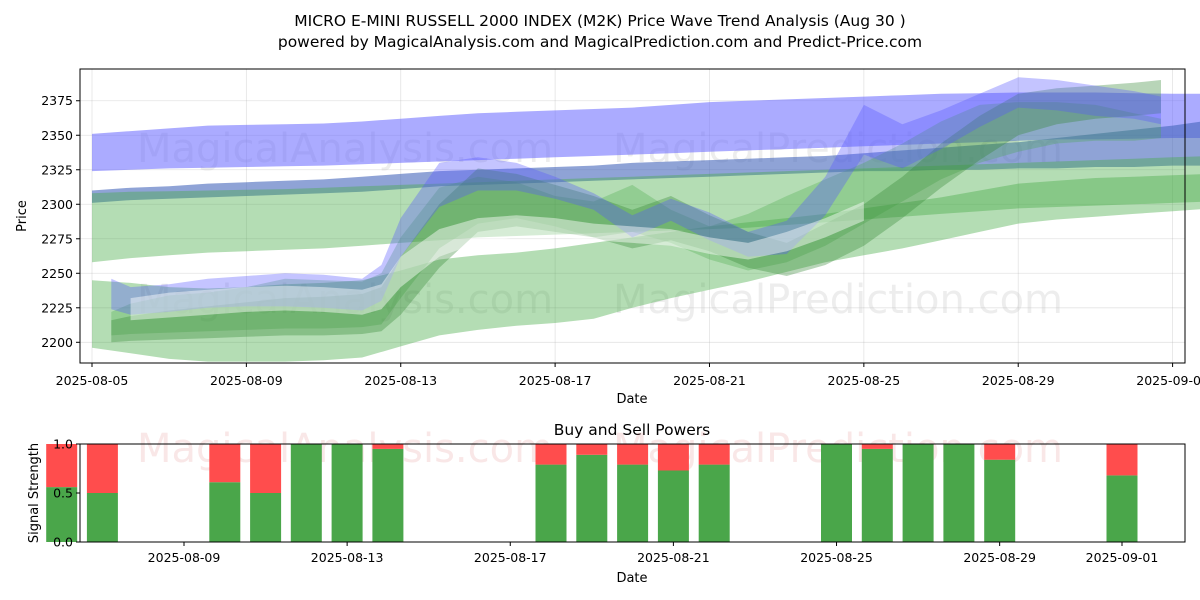  What do you see at coordinates (184, 557) in the screenshot?
I see `signal-x-tick-label: 2025-08-09` at bounding box center [184, 557].